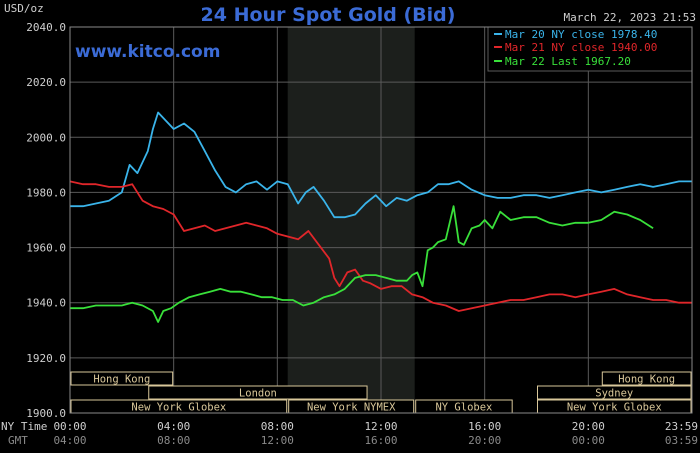 This screenshot has width=700, height=453. Describe the element at coordinates (484, 440) in the screenshot. I see `x-tick-label-gmt: 20:00` at that location.